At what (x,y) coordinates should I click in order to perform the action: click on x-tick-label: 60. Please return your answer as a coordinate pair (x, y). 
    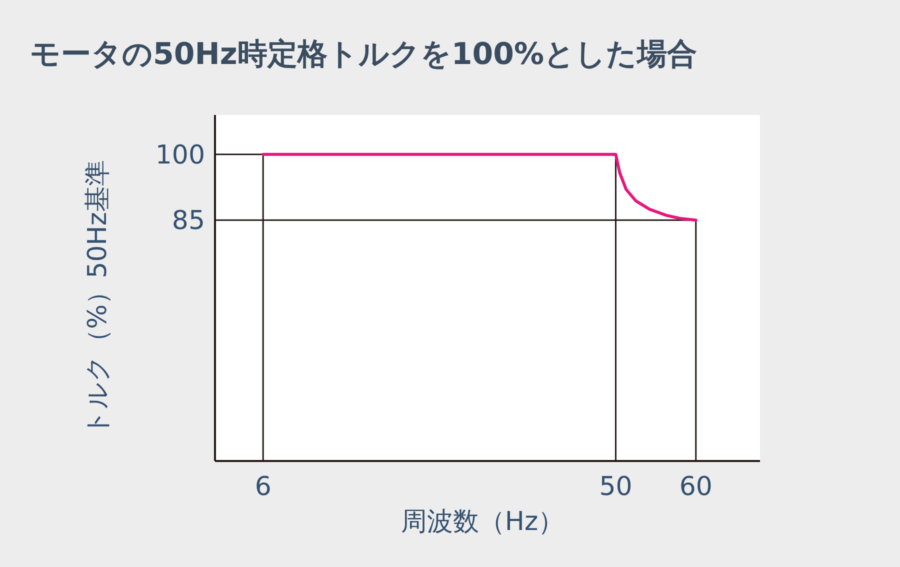
    Looking at the image, I should click on (695, 487).